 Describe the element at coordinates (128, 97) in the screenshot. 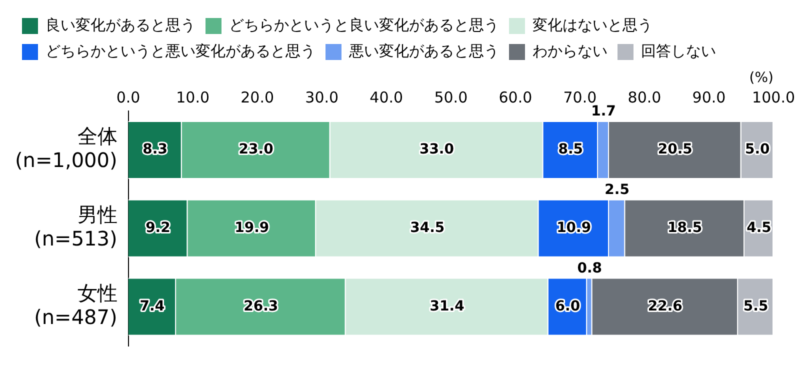

I see `x-tick-label: 0.0` at that location.